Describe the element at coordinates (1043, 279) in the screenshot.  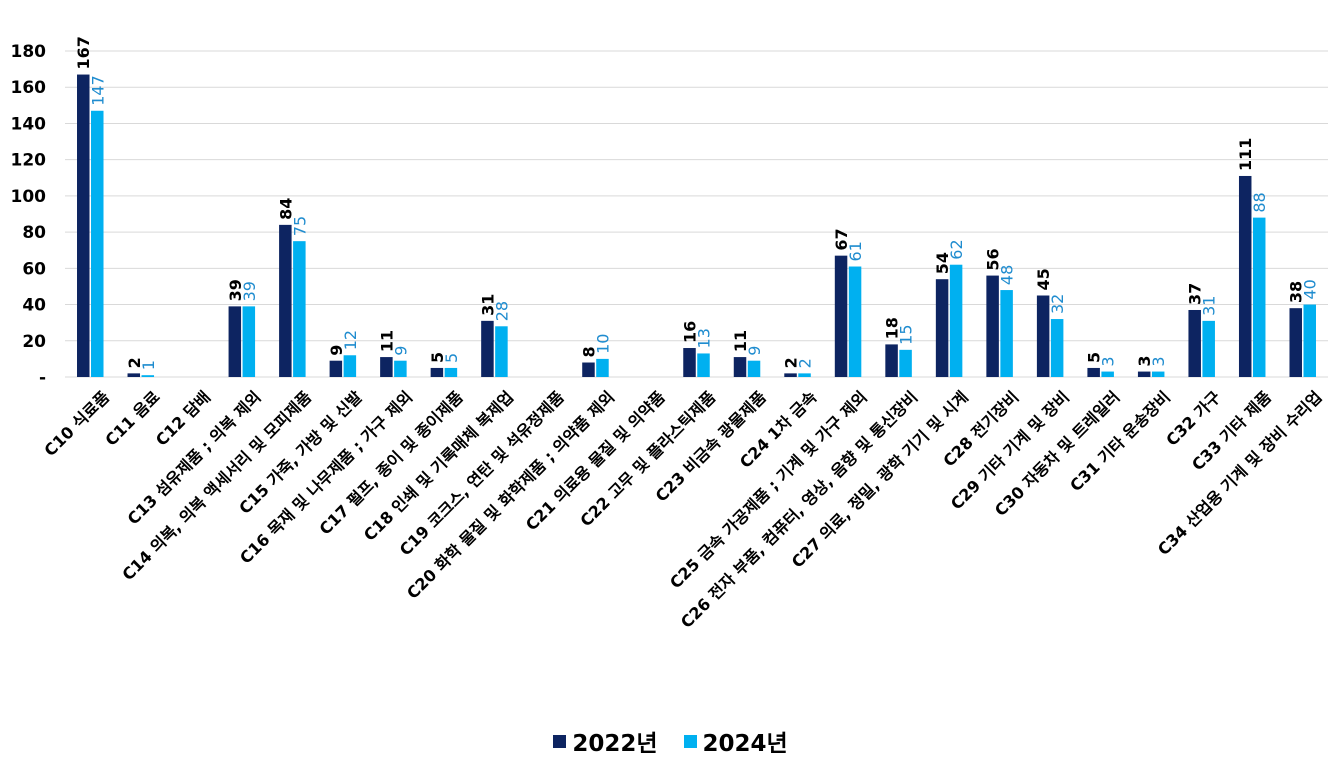
I see `data-label-2022: 45` at that location.